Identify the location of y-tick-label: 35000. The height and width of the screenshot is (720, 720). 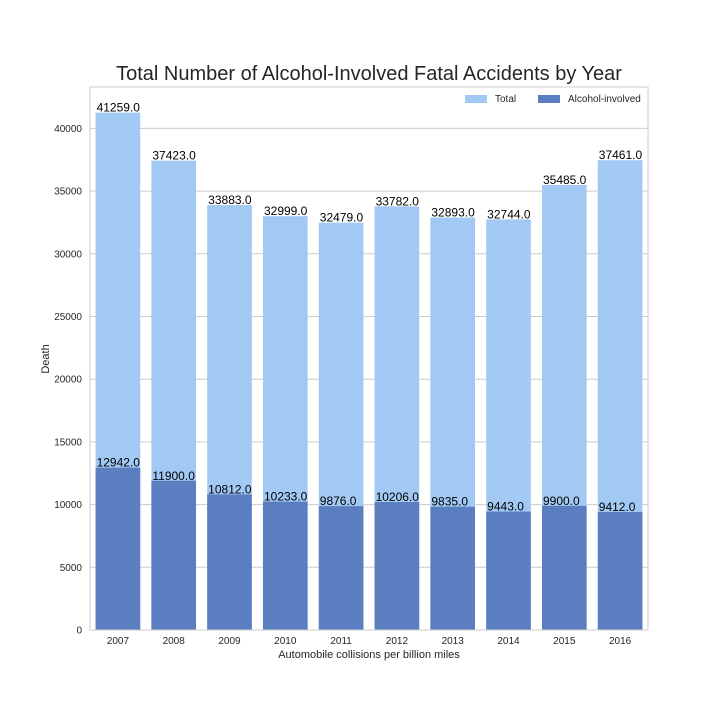
(68, 192).